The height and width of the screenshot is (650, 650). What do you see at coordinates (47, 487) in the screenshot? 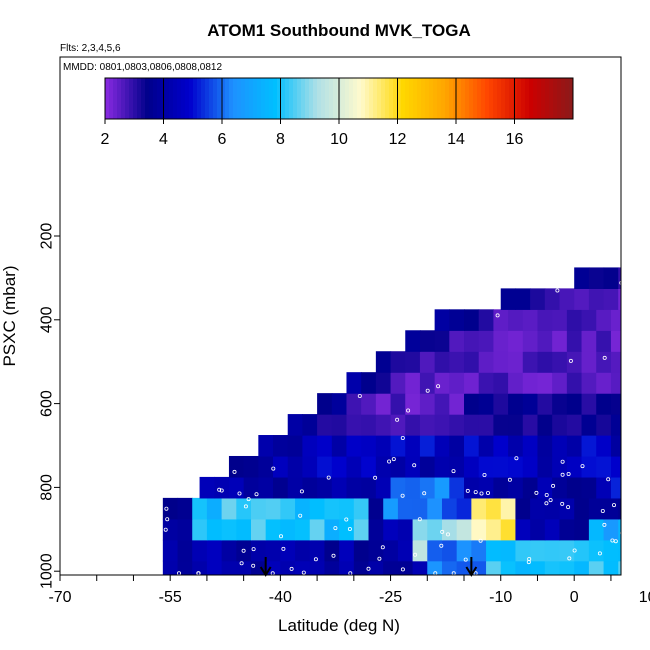
I see `y-tick-label: 800` at bounding box center [47, 487].